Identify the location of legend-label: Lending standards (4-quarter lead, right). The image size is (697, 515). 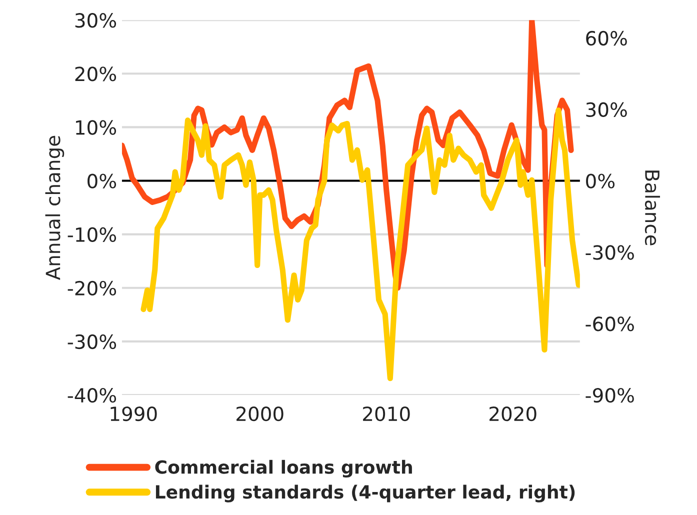
(365, 493).